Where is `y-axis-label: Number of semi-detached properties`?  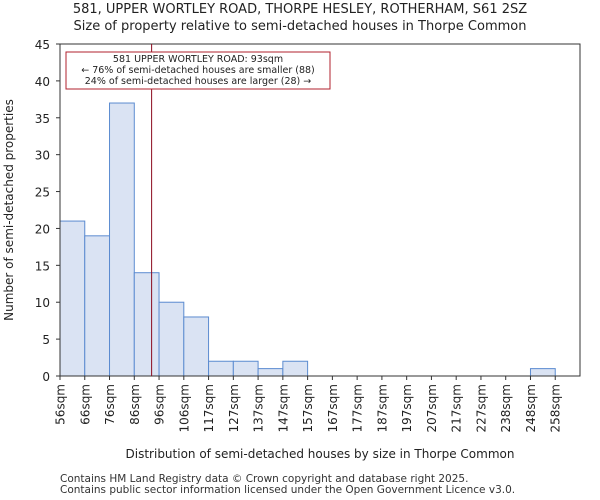 y-axis-label: Number of semi-detached properties is located at coordinates (9, 210).